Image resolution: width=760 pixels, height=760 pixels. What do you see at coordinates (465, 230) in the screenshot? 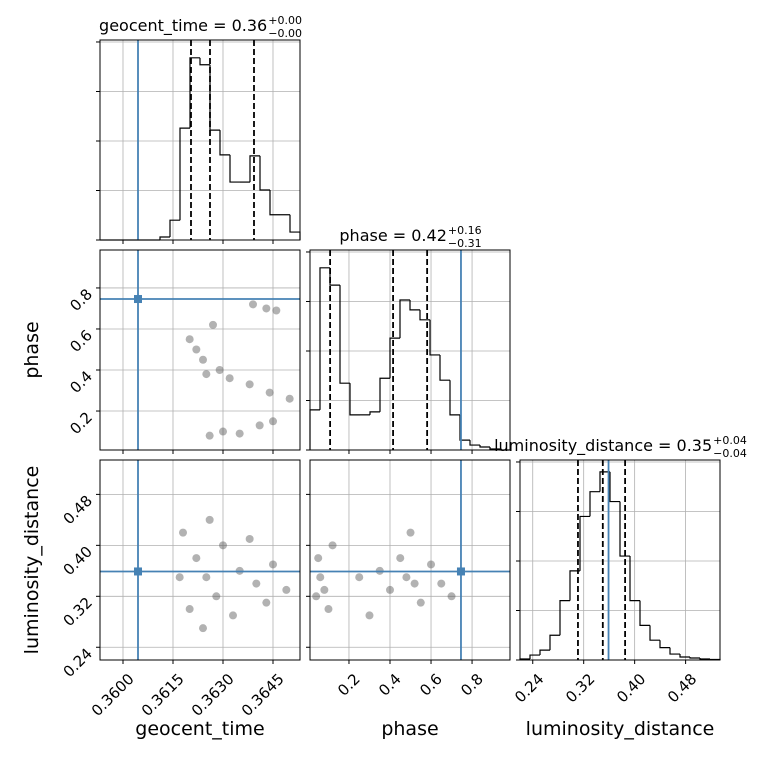
I see `title-upper: +0.16` at bounding box center [465, 230].